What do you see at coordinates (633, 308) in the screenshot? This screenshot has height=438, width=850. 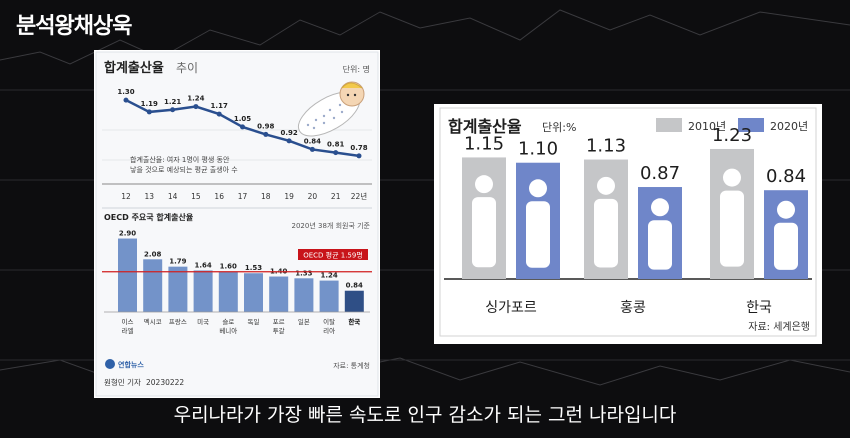 I see `right-category-label: 홍콩` at bounding box center [633, 308].